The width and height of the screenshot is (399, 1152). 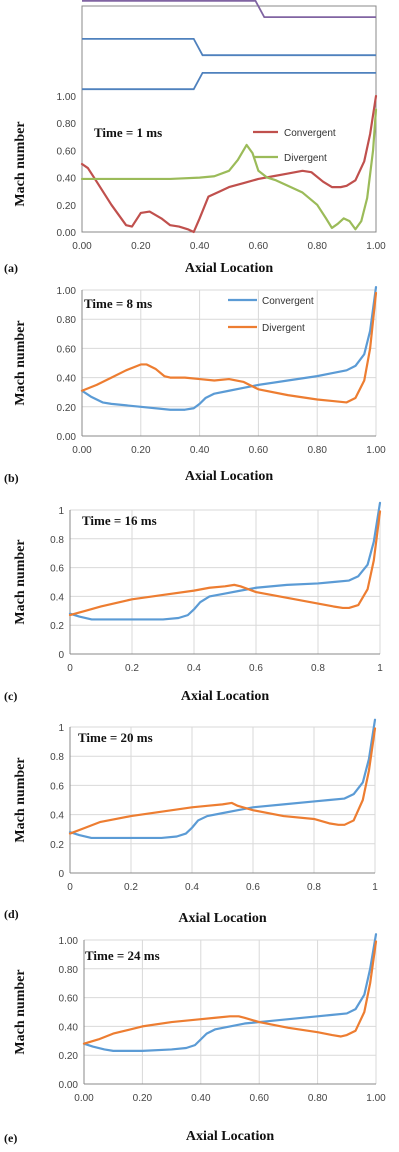 I want to click on time-annotation: Time = 1 ms, so click(x=128, y=132).